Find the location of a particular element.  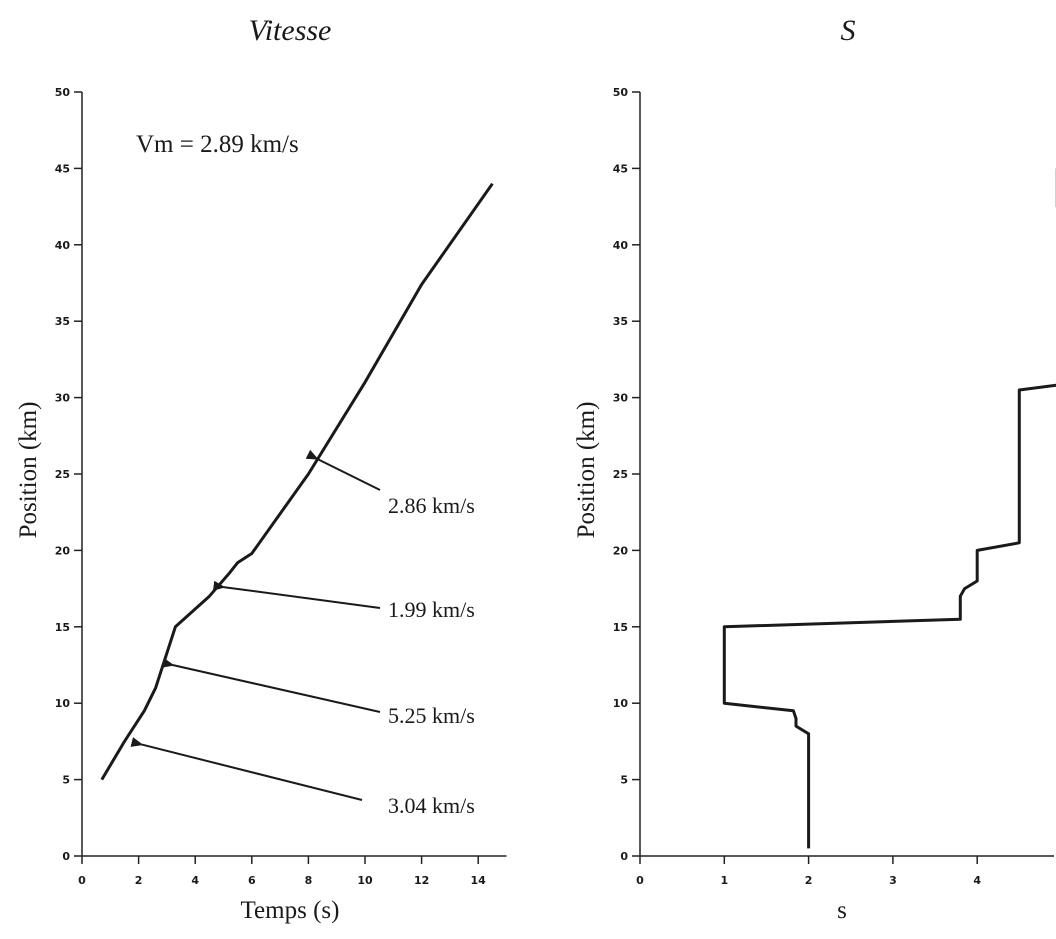

chart-vitesse-ytick-label: 45 is located at coordinates (62, 168).